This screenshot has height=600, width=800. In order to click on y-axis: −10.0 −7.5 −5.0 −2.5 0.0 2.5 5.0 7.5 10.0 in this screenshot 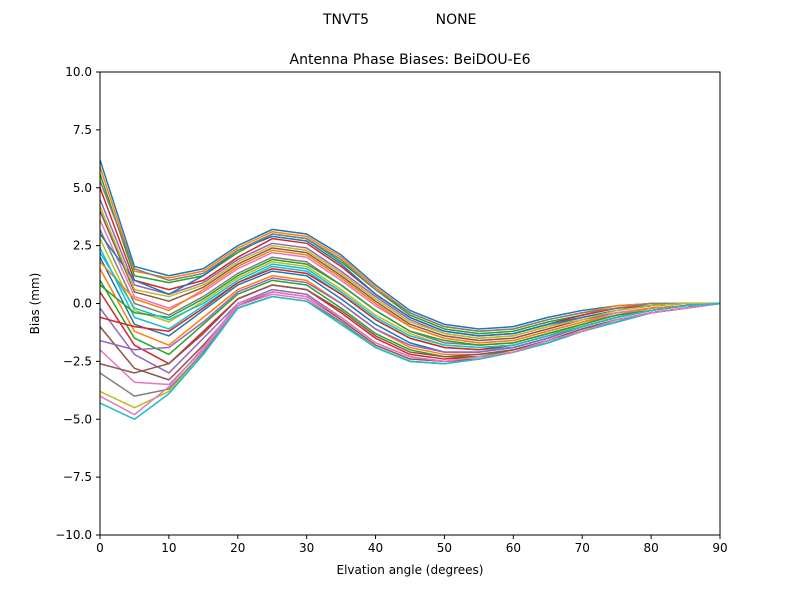, I will do `click(77, 303)`.